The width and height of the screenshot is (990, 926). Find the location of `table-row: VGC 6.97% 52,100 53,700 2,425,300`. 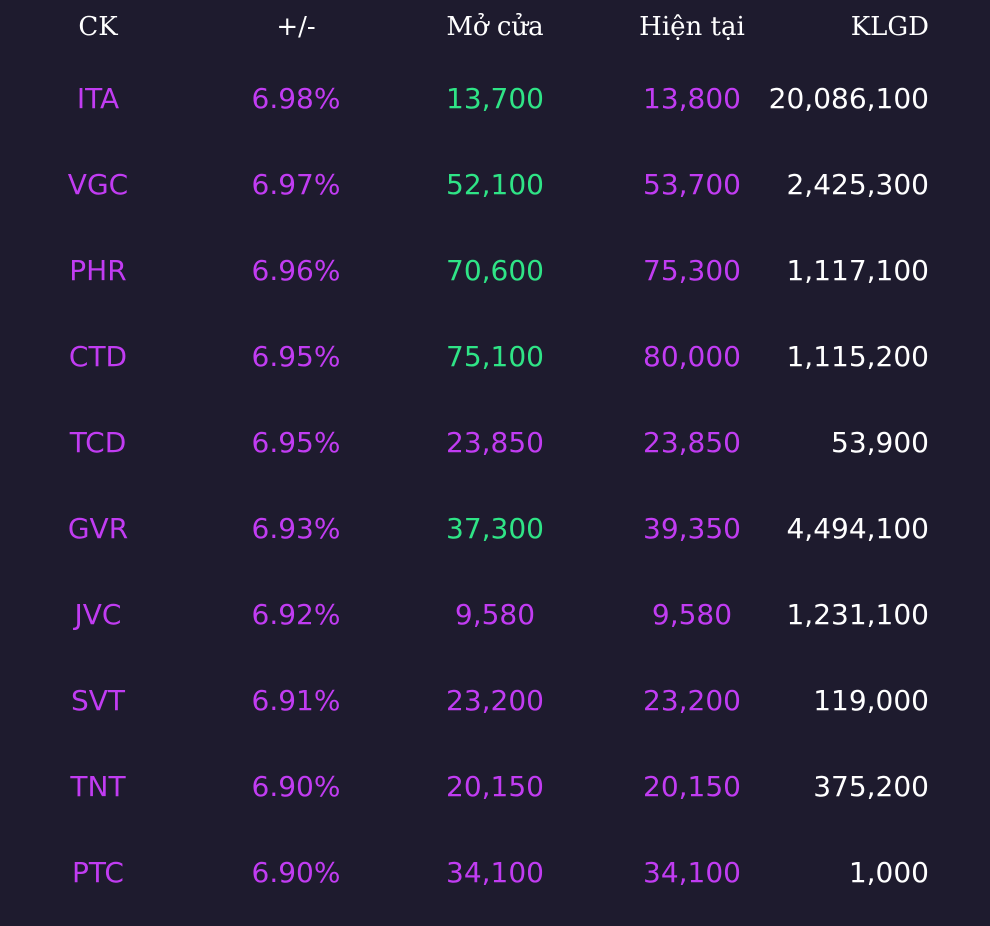

table-row: VGC 6.97% 52,100 53,700 2,425,300 is located at coordinates (495, 185).